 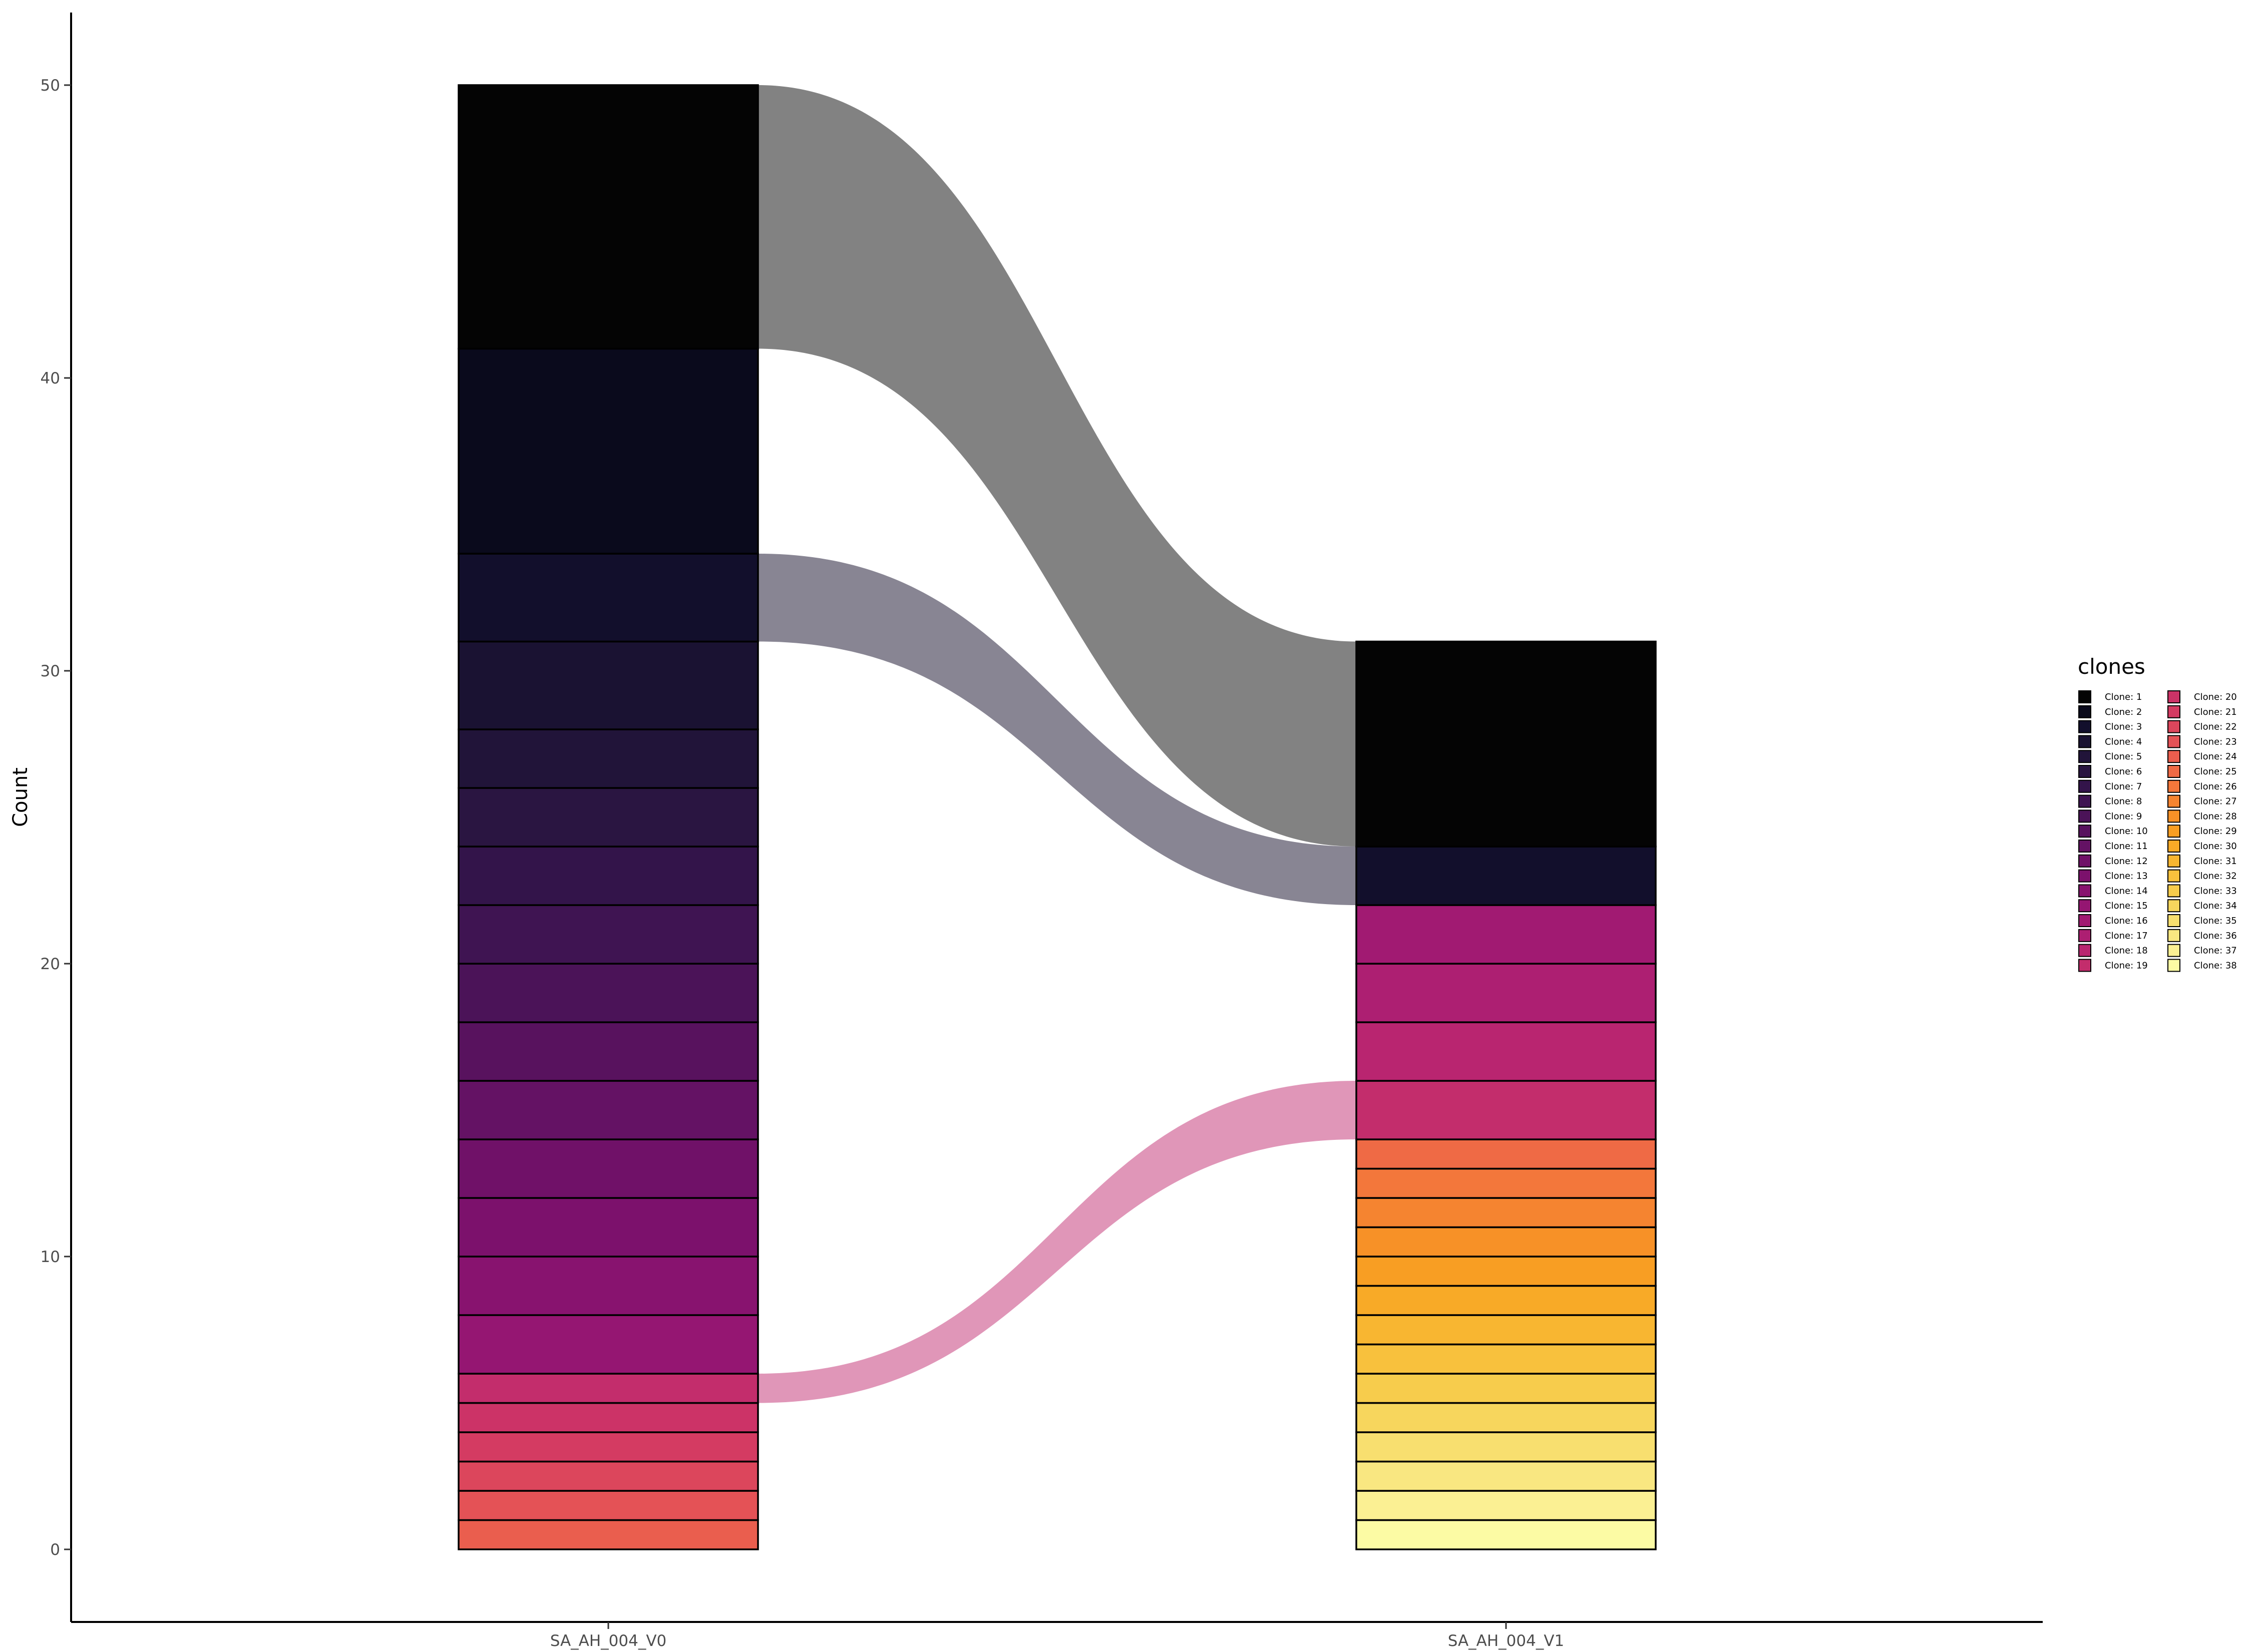 What do you see at coordinates (56, 818) in the screenshot?
I see `y-axis-ticks: 0 10 20 30 40 50` at bounding box center [56, 818].